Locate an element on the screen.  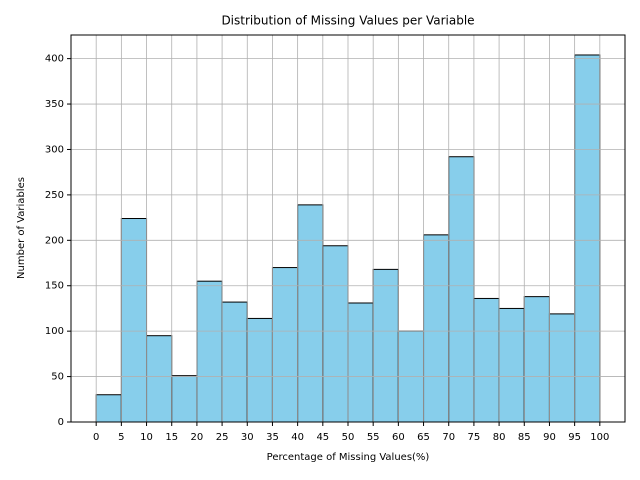
x-tick-label: 75 is located at coordinates (474, 437).